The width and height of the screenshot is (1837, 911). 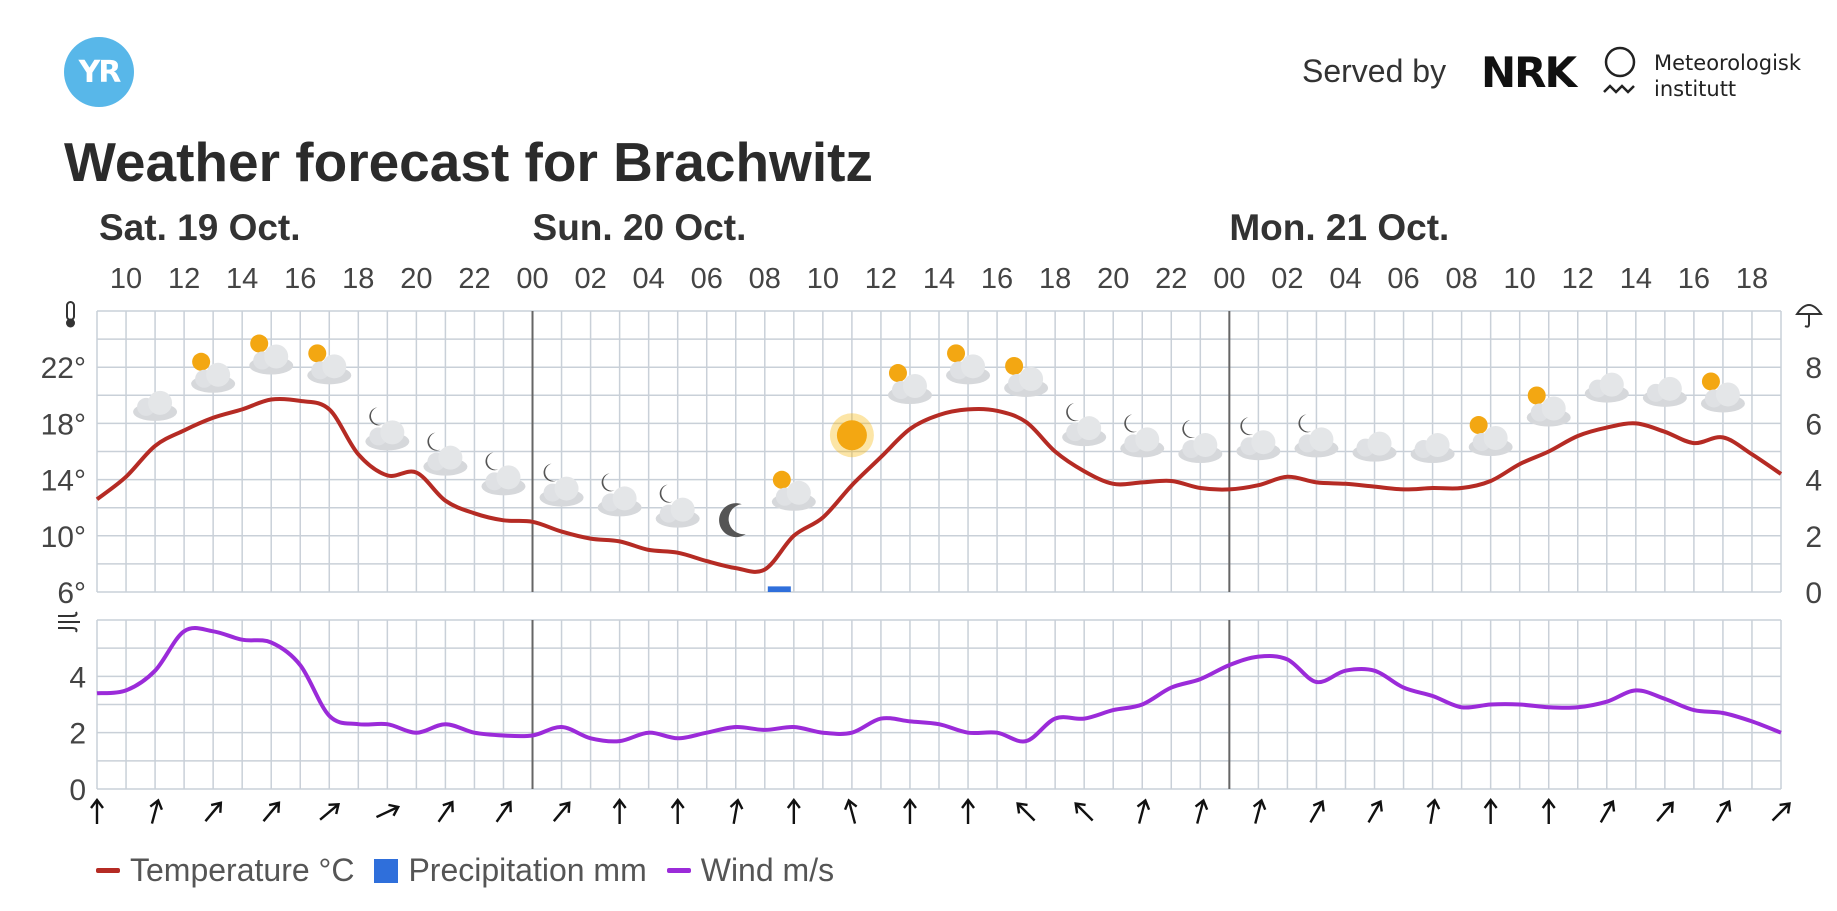 I want to click on legend-swatch-wind, so click(x=678, y=870).